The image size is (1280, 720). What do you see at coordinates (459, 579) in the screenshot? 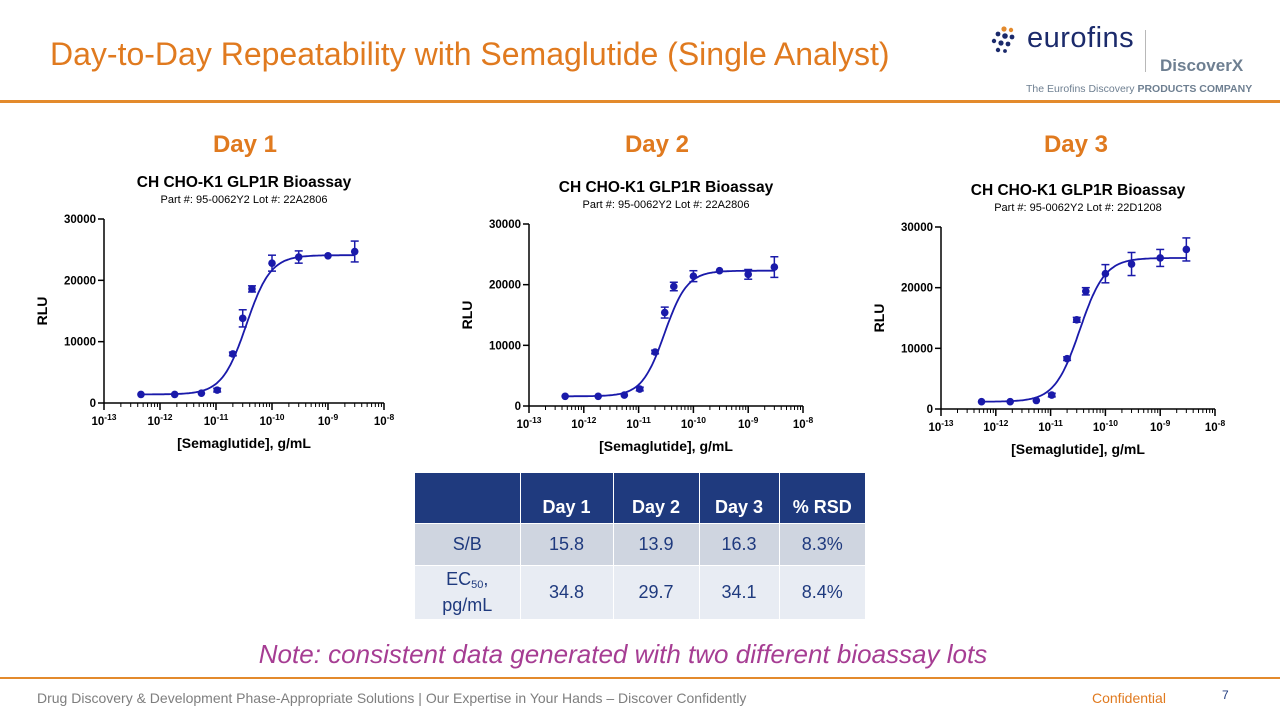
I see `ec-label: EC` at bounding box center [459, 579].